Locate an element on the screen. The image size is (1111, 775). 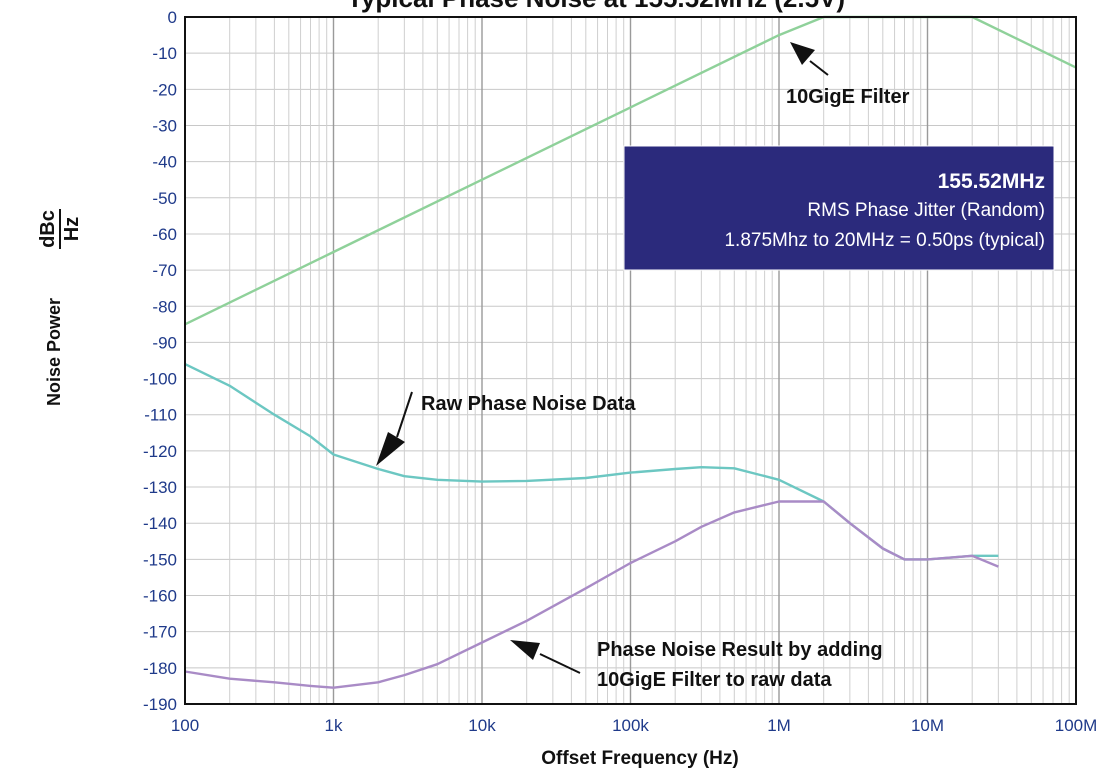
x-tick-label: 100k is located at coordinates (630, 725).